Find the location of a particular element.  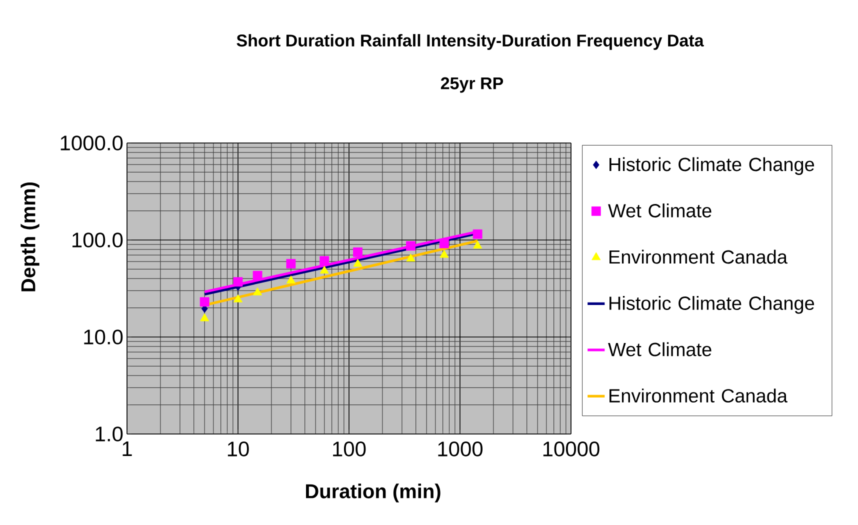

y-tick-label: 1.0 is located at coordinates (109, 434).